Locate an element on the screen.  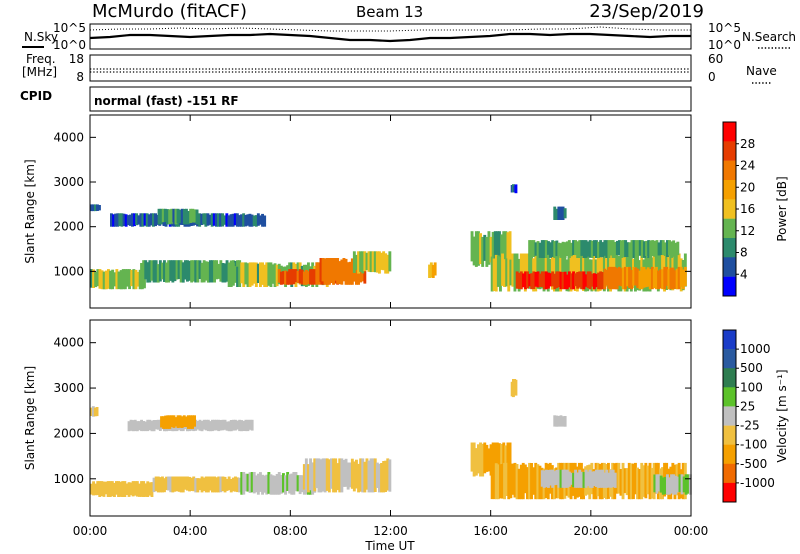
power-colorbar-tick-label: 12 is located at coordinates (747, 231).